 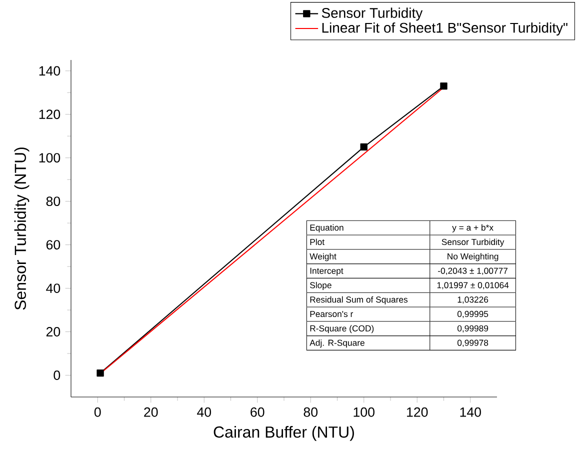 I want to click on y-tick-label: 100, so click(x=49, y=158).